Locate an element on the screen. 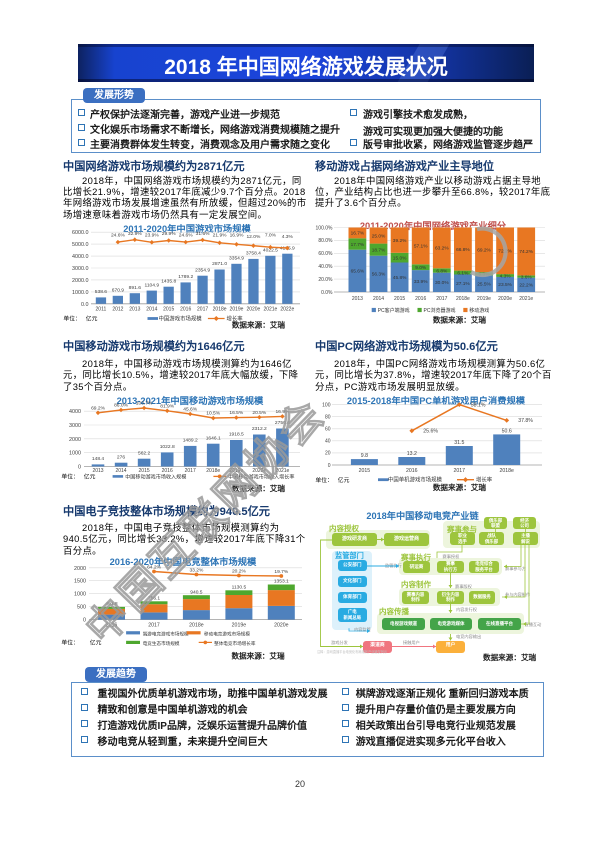 This screenshot has height=848, width=600. svg-text: 500 is located at coordinates (81, 608).